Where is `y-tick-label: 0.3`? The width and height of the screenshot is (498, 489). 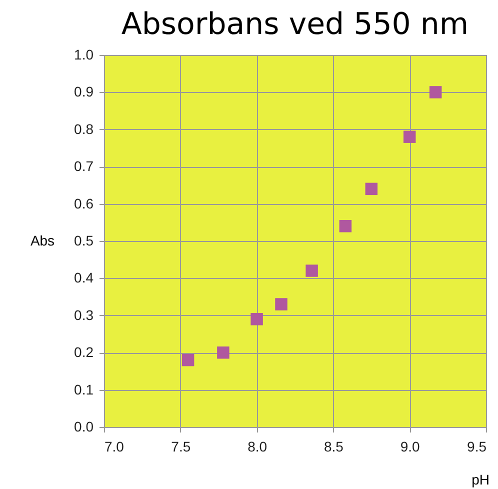 y-tick-label: 0.3 is located at coordinates (84, 314).